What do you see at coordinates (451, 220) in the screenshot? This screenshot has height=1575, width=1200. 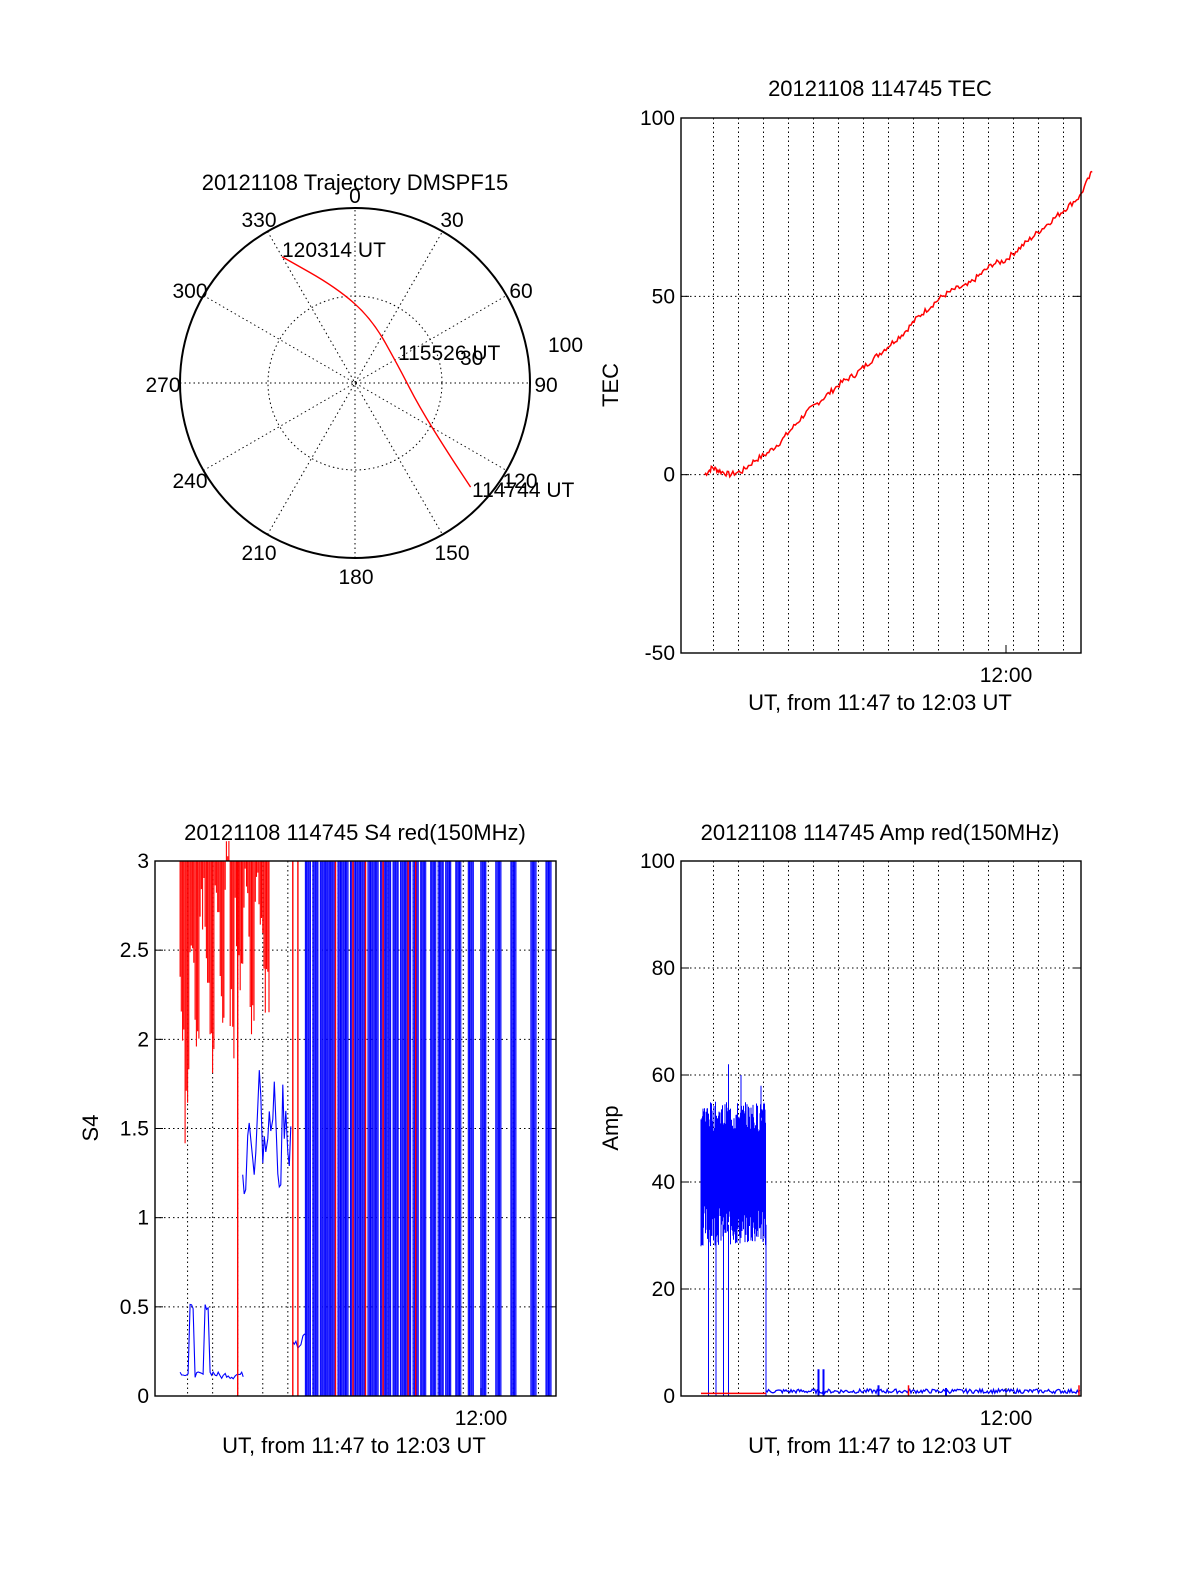 I see `polar-azimuth-label: 30` at bounding box center [451, 220].